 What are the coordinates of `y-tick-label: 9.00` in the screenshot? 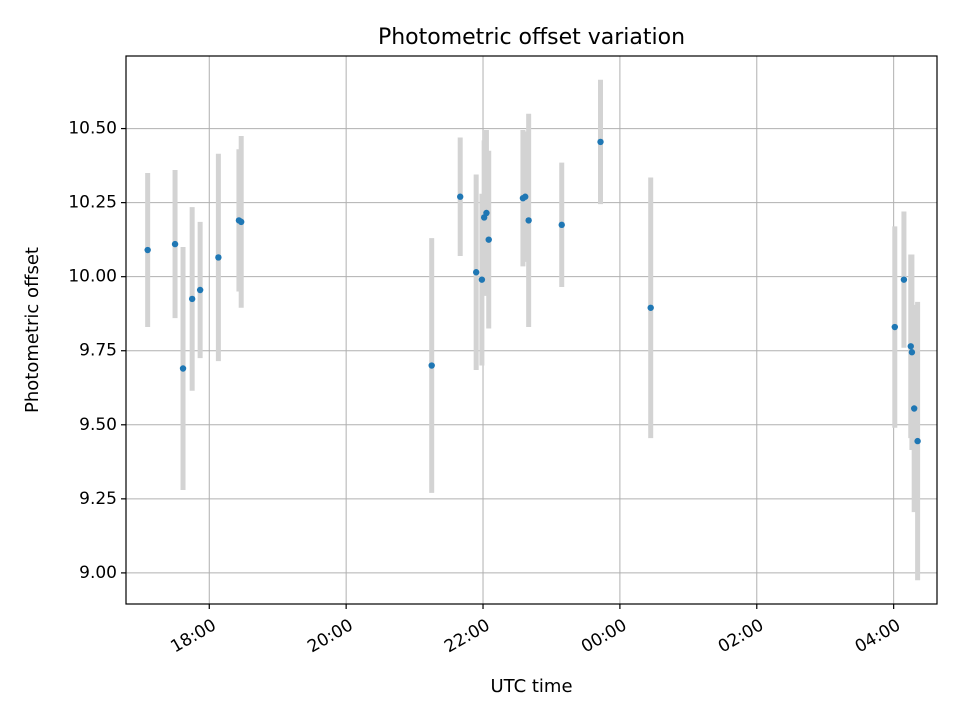 It's located at (98, 573).